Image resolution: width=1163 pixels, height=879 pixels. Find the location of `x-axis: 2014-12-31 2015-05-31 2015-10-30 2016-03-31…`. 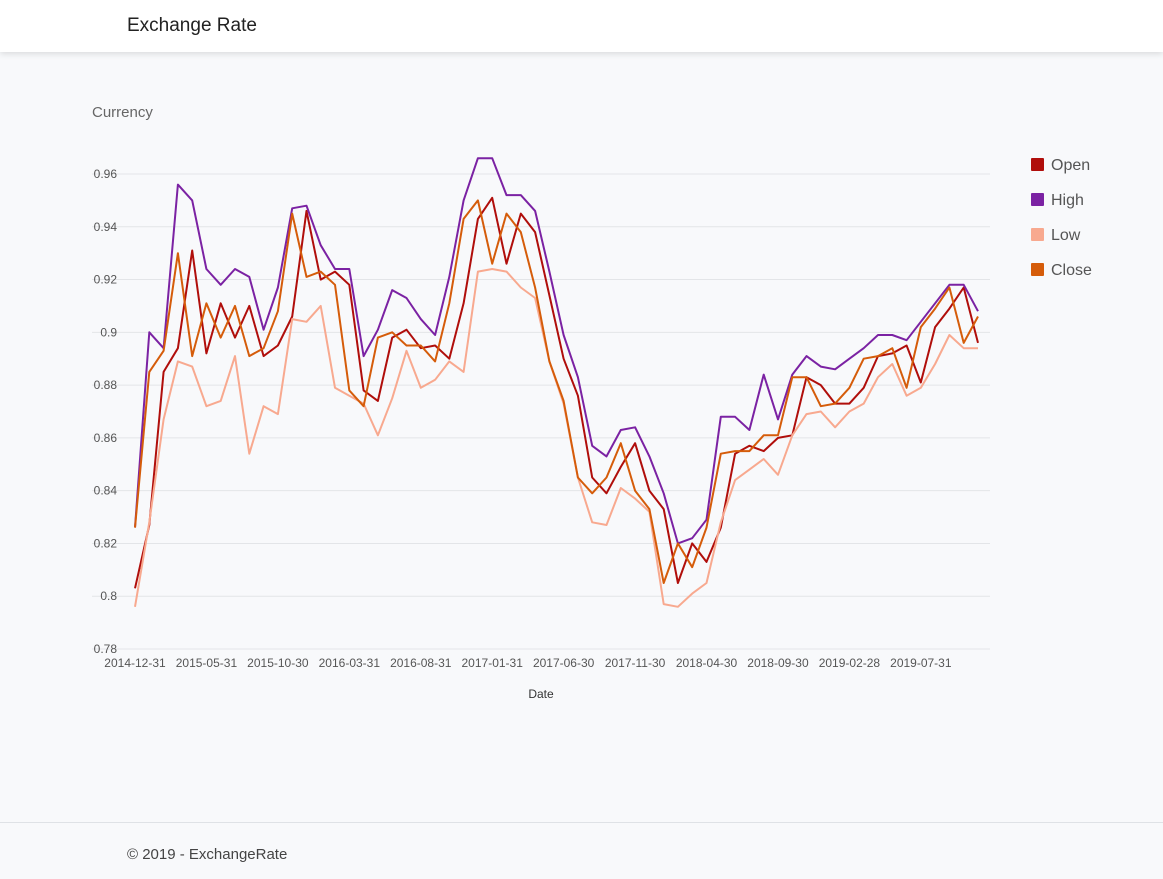

x-axis: 2014-12-31 2015-05-31 2015-10-30 2016-03-31… is located at coordinates (528, 663).